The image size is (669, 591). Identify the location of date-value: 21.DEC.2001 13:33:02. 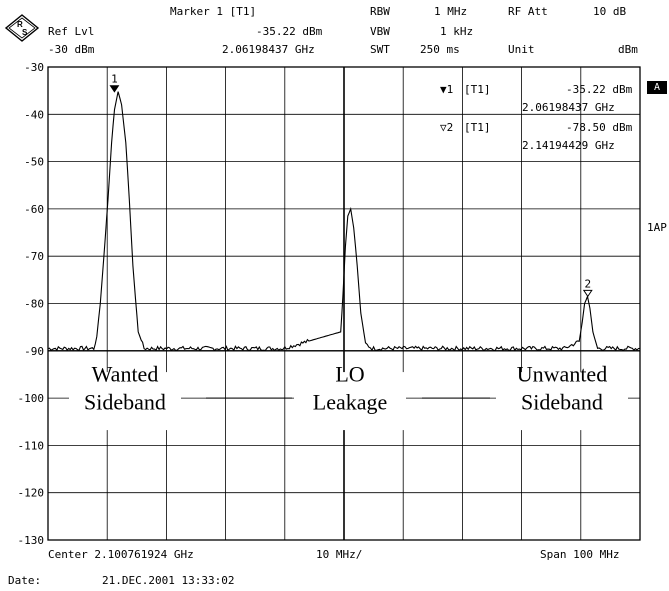
(168, 580).